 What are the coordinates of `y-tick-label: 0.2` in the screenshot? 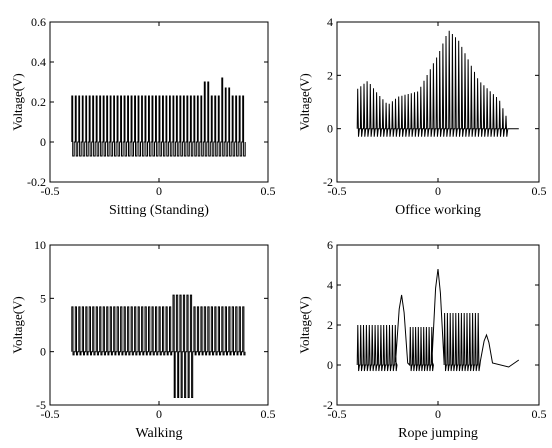 It's located at (38, 102).